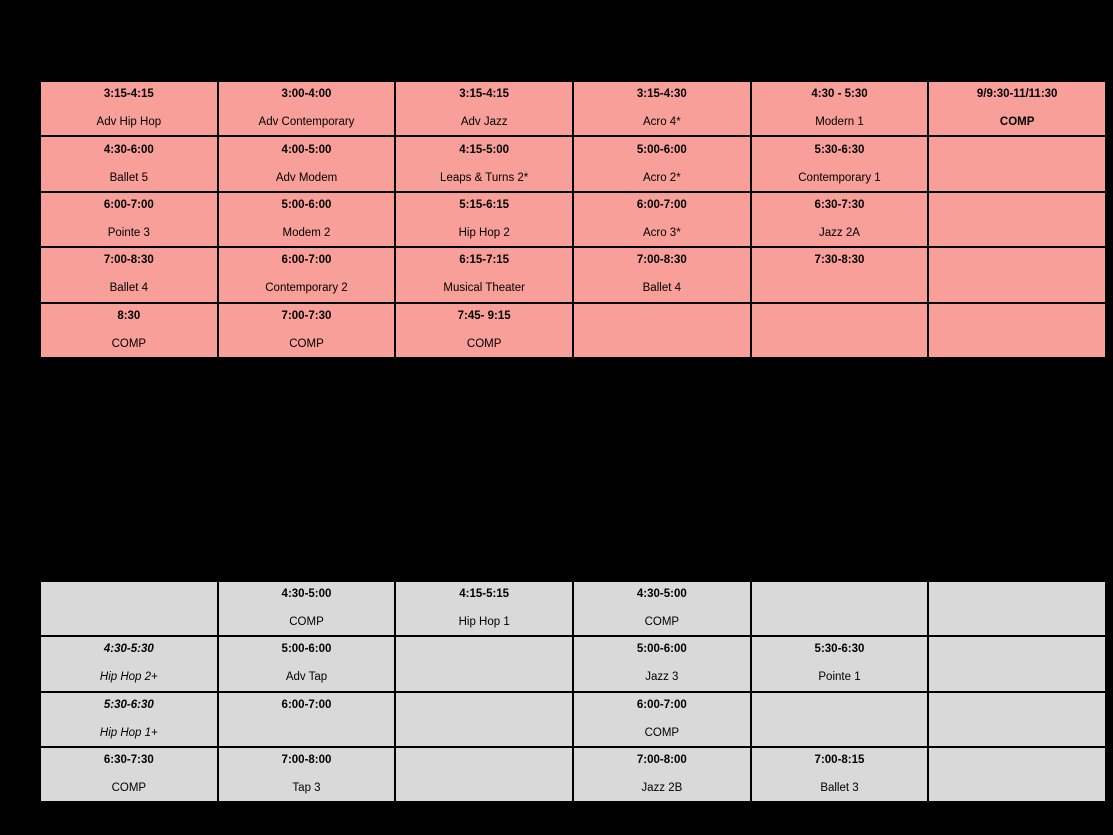  Describe the element at coordinates (662, 774) in the screenshot. I see `schedule-cell: 7:00-8:00 Jazz 2B` at that location.